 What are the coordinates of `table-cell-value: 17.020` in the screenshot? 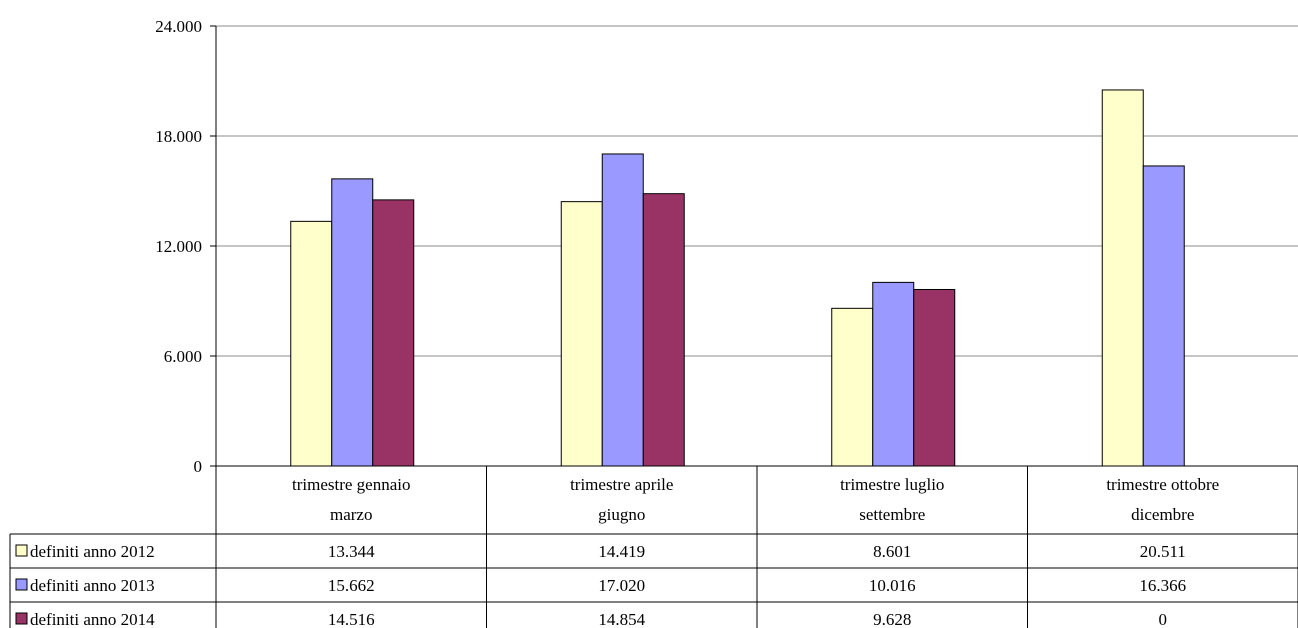 It's located at (621, 585).